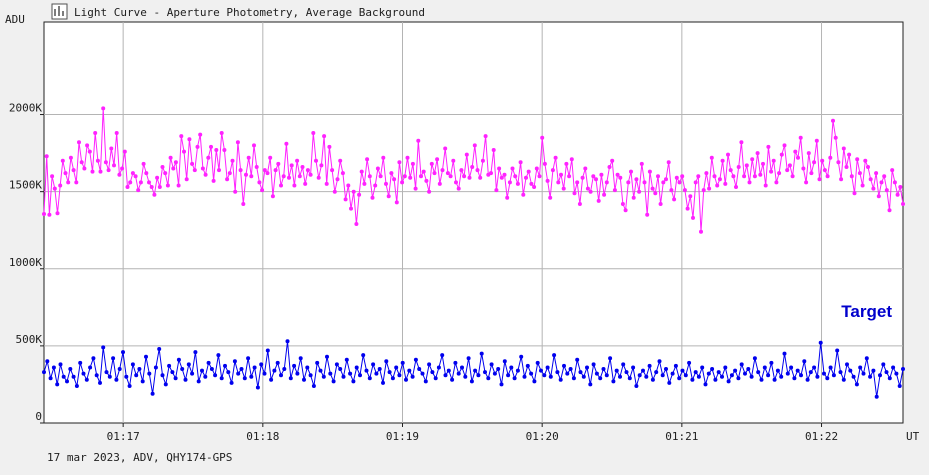 The height and width of the screenshot is (475, 929). I want to click on x-tick-label: 01:18, so click(262, 436).